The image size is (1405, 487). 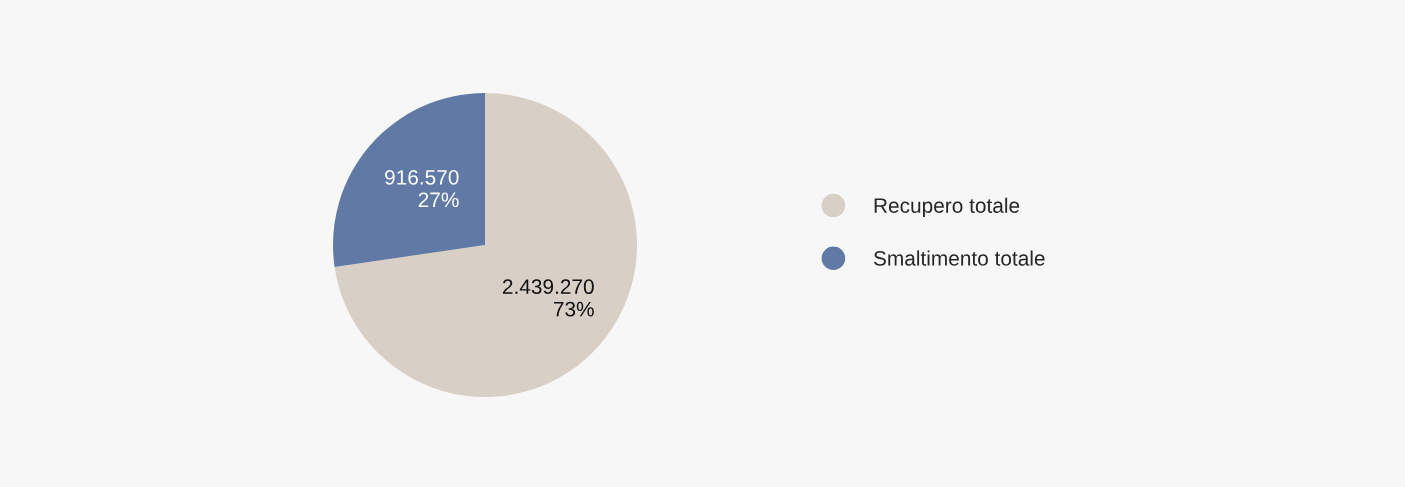 I want to click on legend-label: Recupero totale, so click(x=947, y=207).